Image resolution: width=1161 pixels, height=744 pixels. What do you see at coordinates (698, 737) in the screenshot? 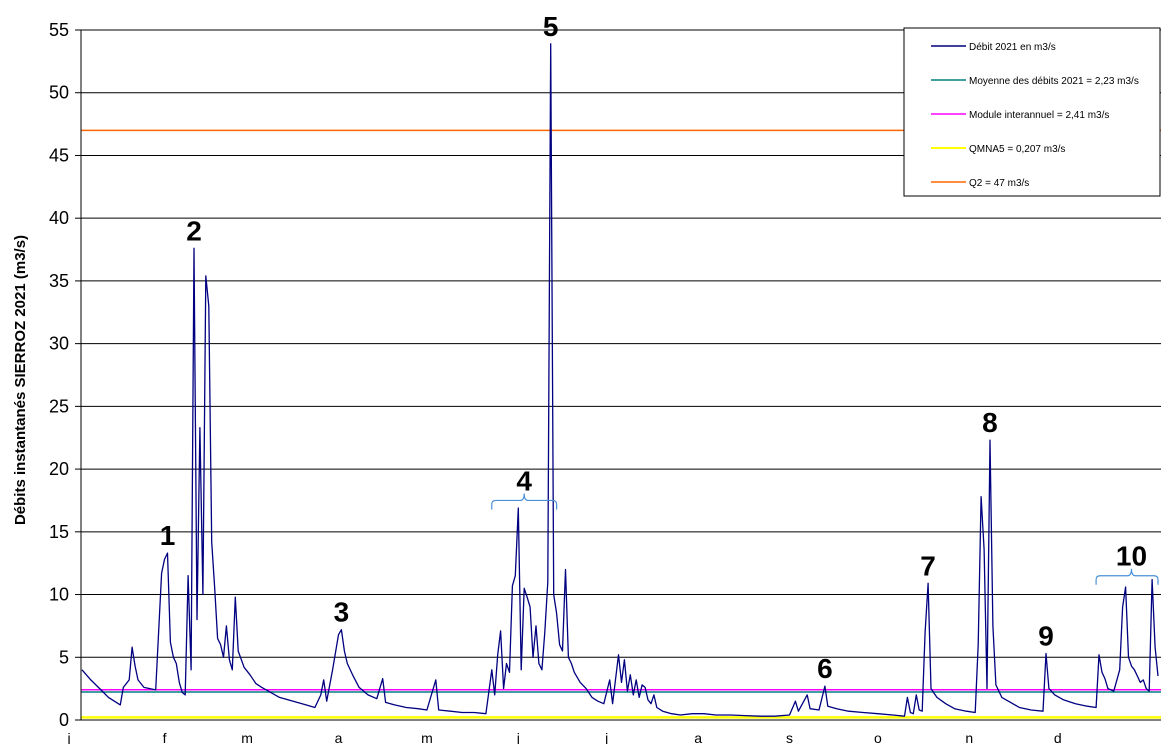
I see `x-month-label-7: a` at bounding box center [698, 737].